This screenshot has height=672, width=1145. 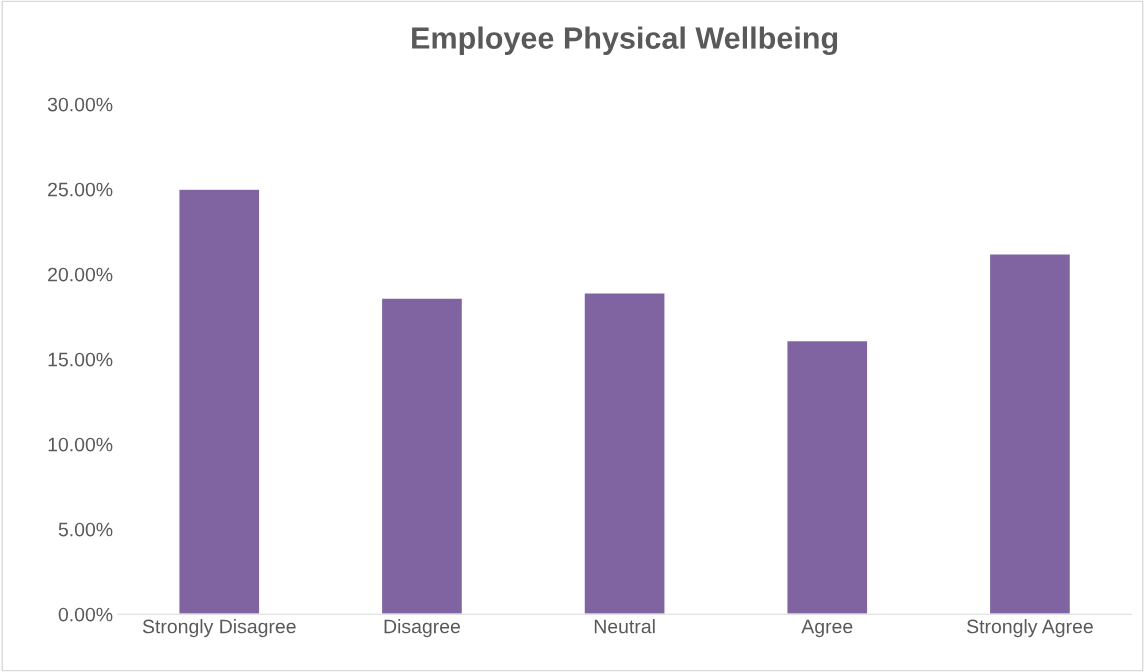 I want to click on y-tick-label: 10.00%, so click(x=80, y=444).